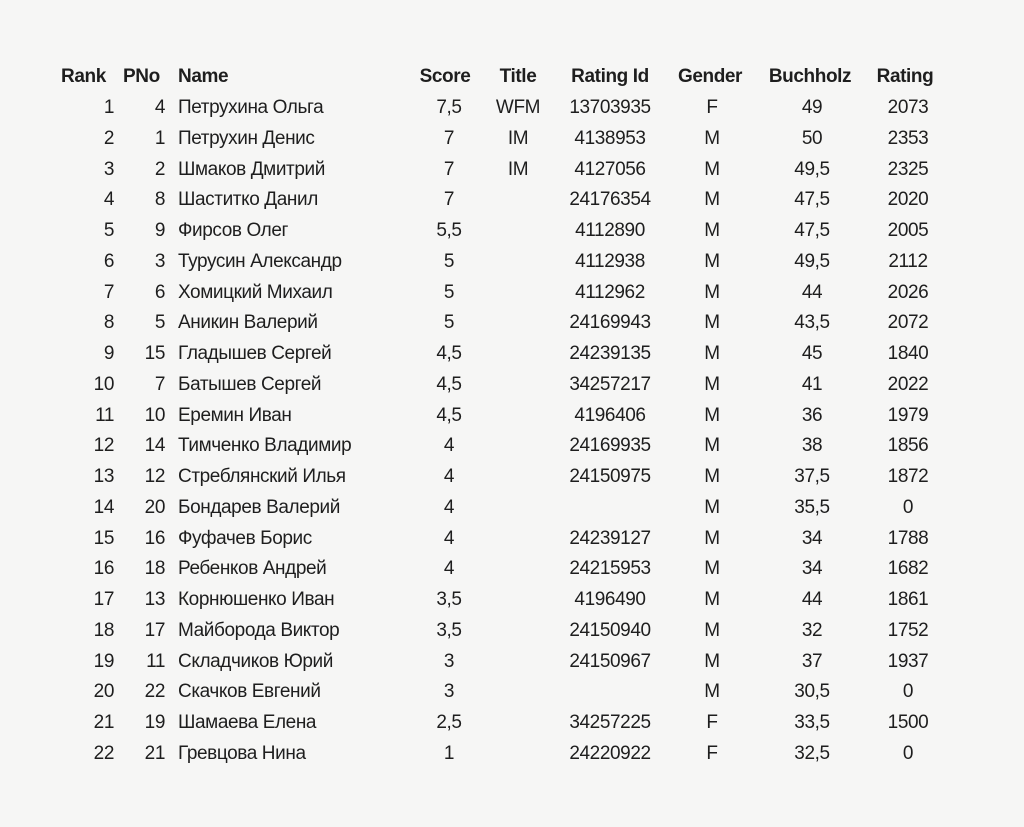  What do you see at coordinates (109, 230) in the screenshot?
I see `cell-rank: 5` at bounding box center [109, 230].